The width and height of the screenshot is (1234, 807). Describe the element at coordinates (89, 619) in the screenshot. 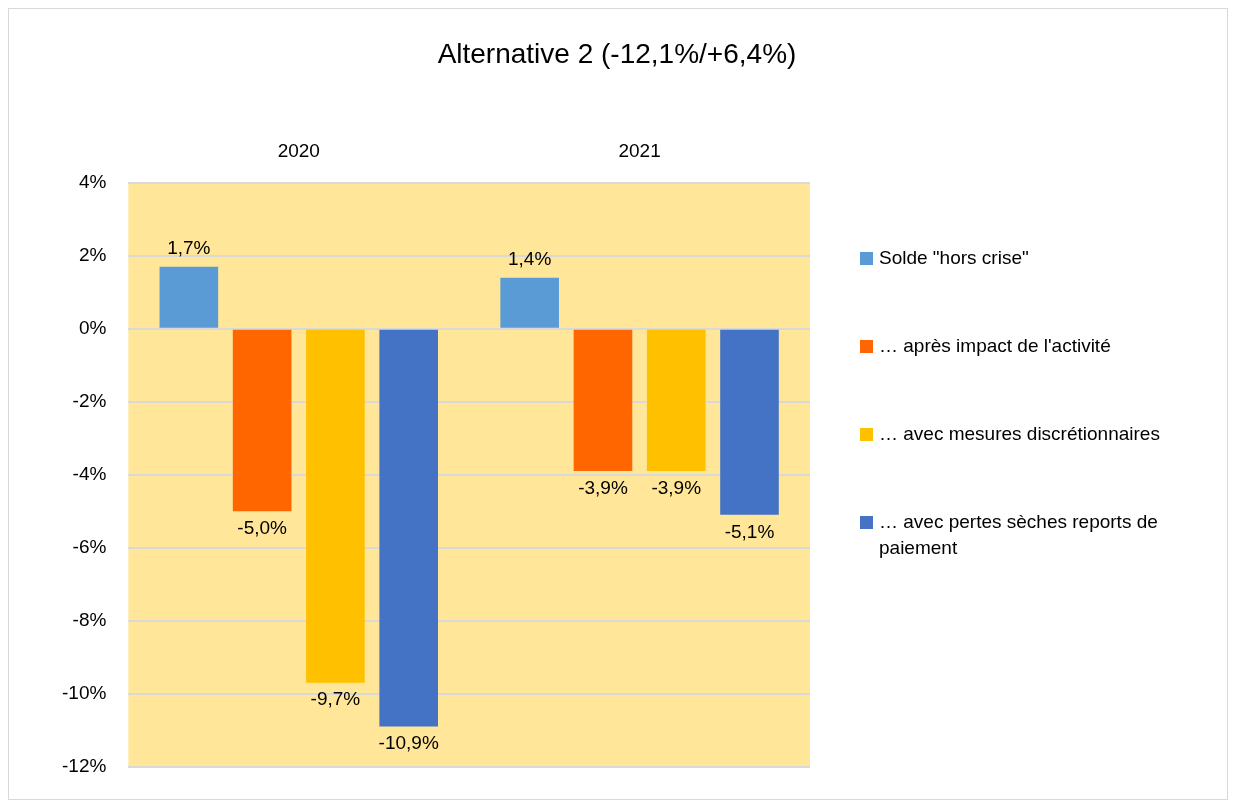

I see `y-tick-label: -8%` at that location.